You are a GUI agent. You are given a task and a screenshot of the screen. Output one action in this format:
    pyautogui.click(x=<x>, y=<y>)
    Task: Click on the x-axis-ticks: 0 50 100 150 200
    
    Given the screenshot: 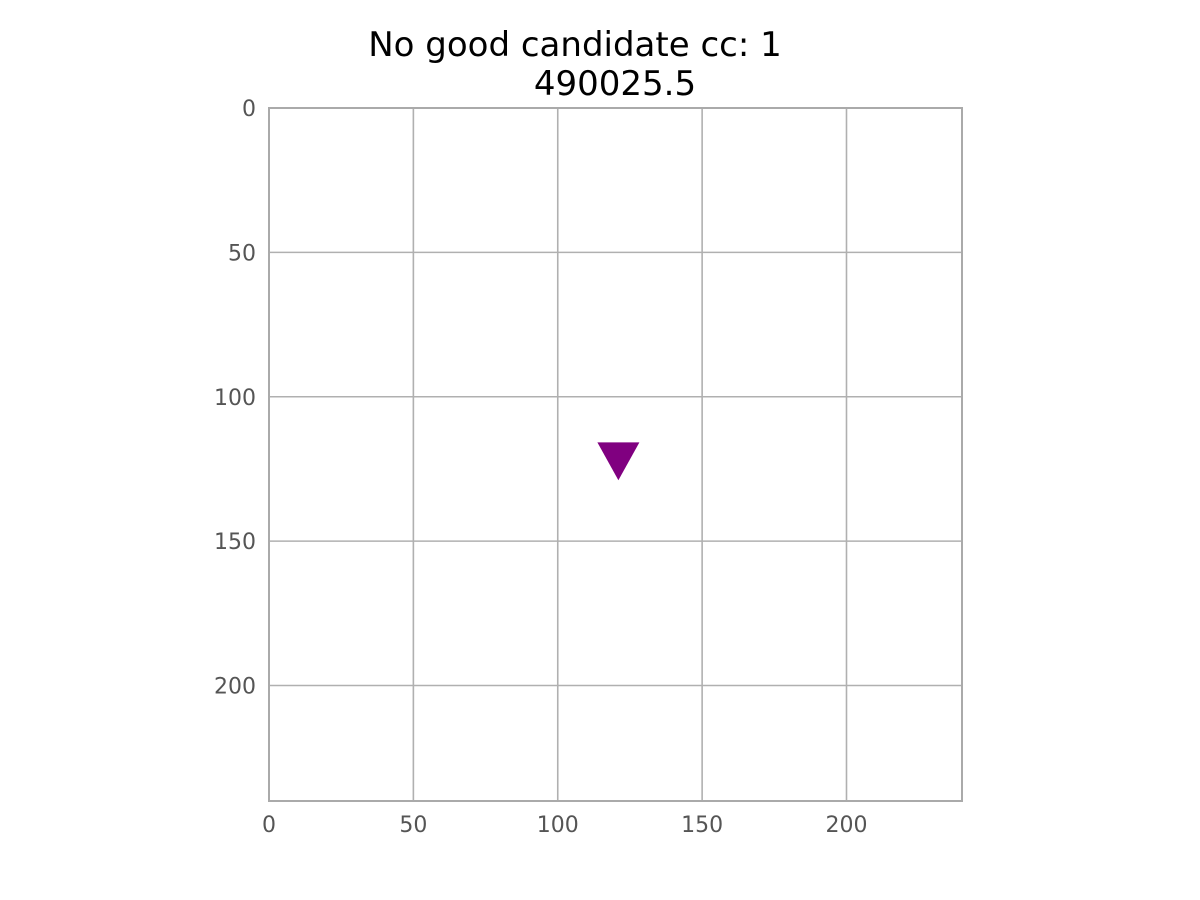 What is the action you would take?
    pyautogui.click(x=565, y=825)
    